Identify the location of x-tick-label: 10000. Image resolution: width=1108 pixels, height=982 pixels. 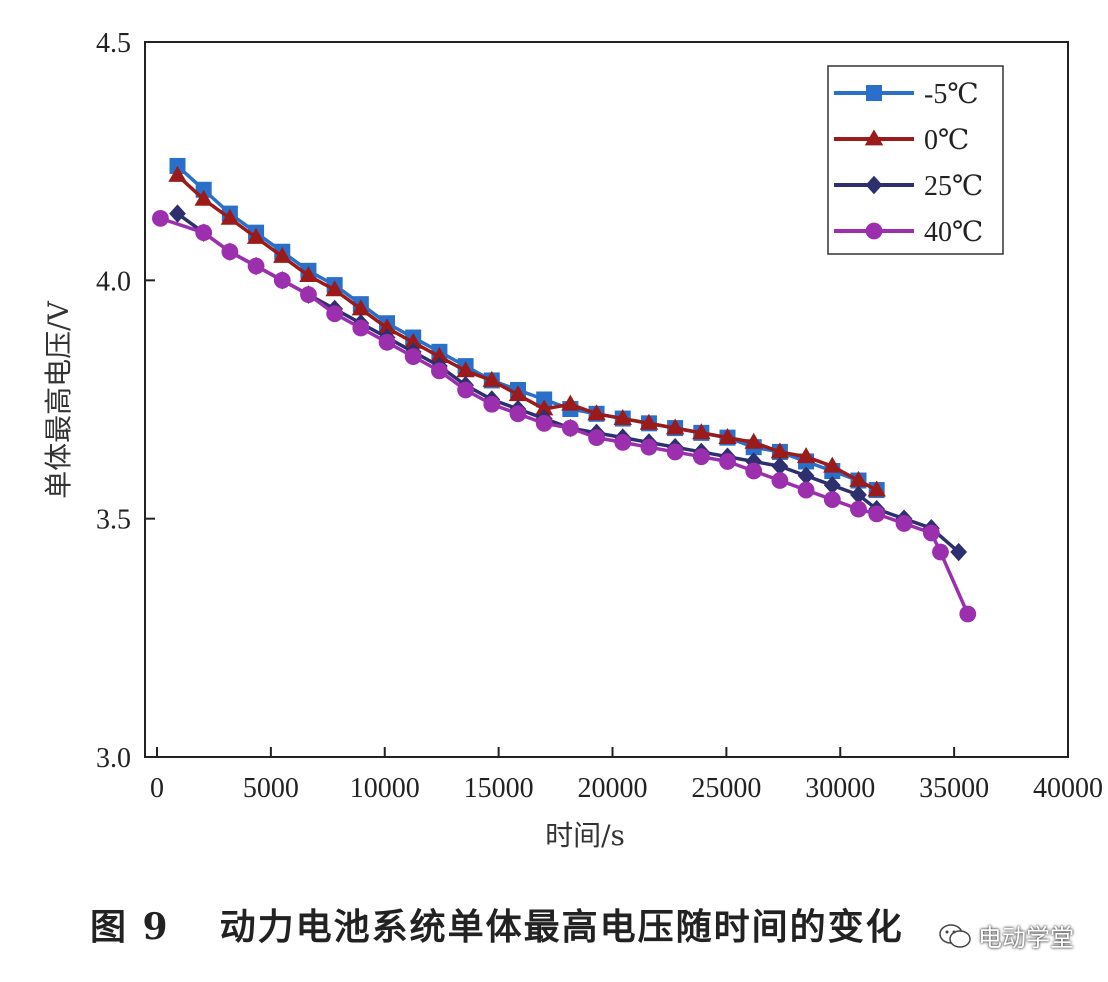
(385, 788).